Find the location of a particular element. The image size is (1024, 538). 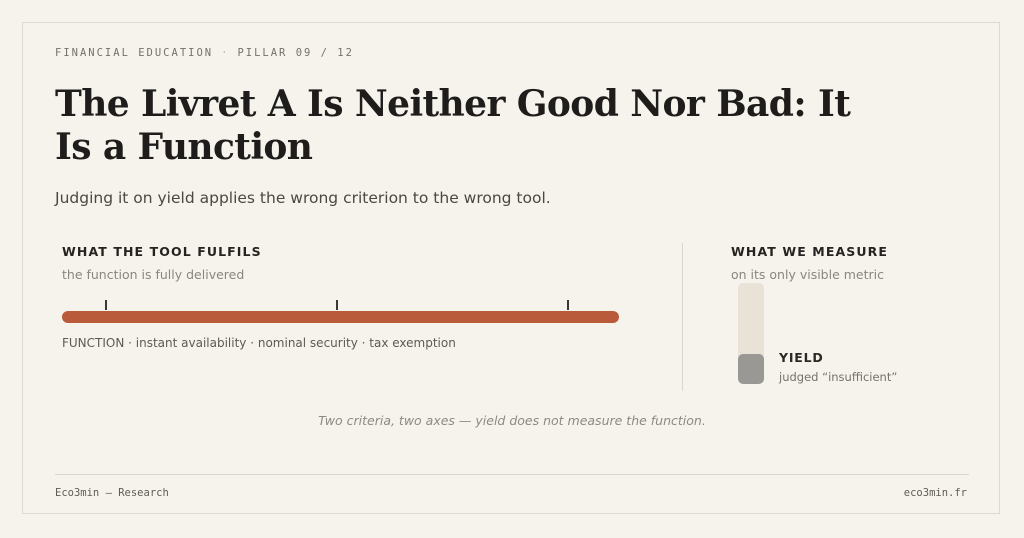

yield-label: YIELD is located at coordinates (801, 357).